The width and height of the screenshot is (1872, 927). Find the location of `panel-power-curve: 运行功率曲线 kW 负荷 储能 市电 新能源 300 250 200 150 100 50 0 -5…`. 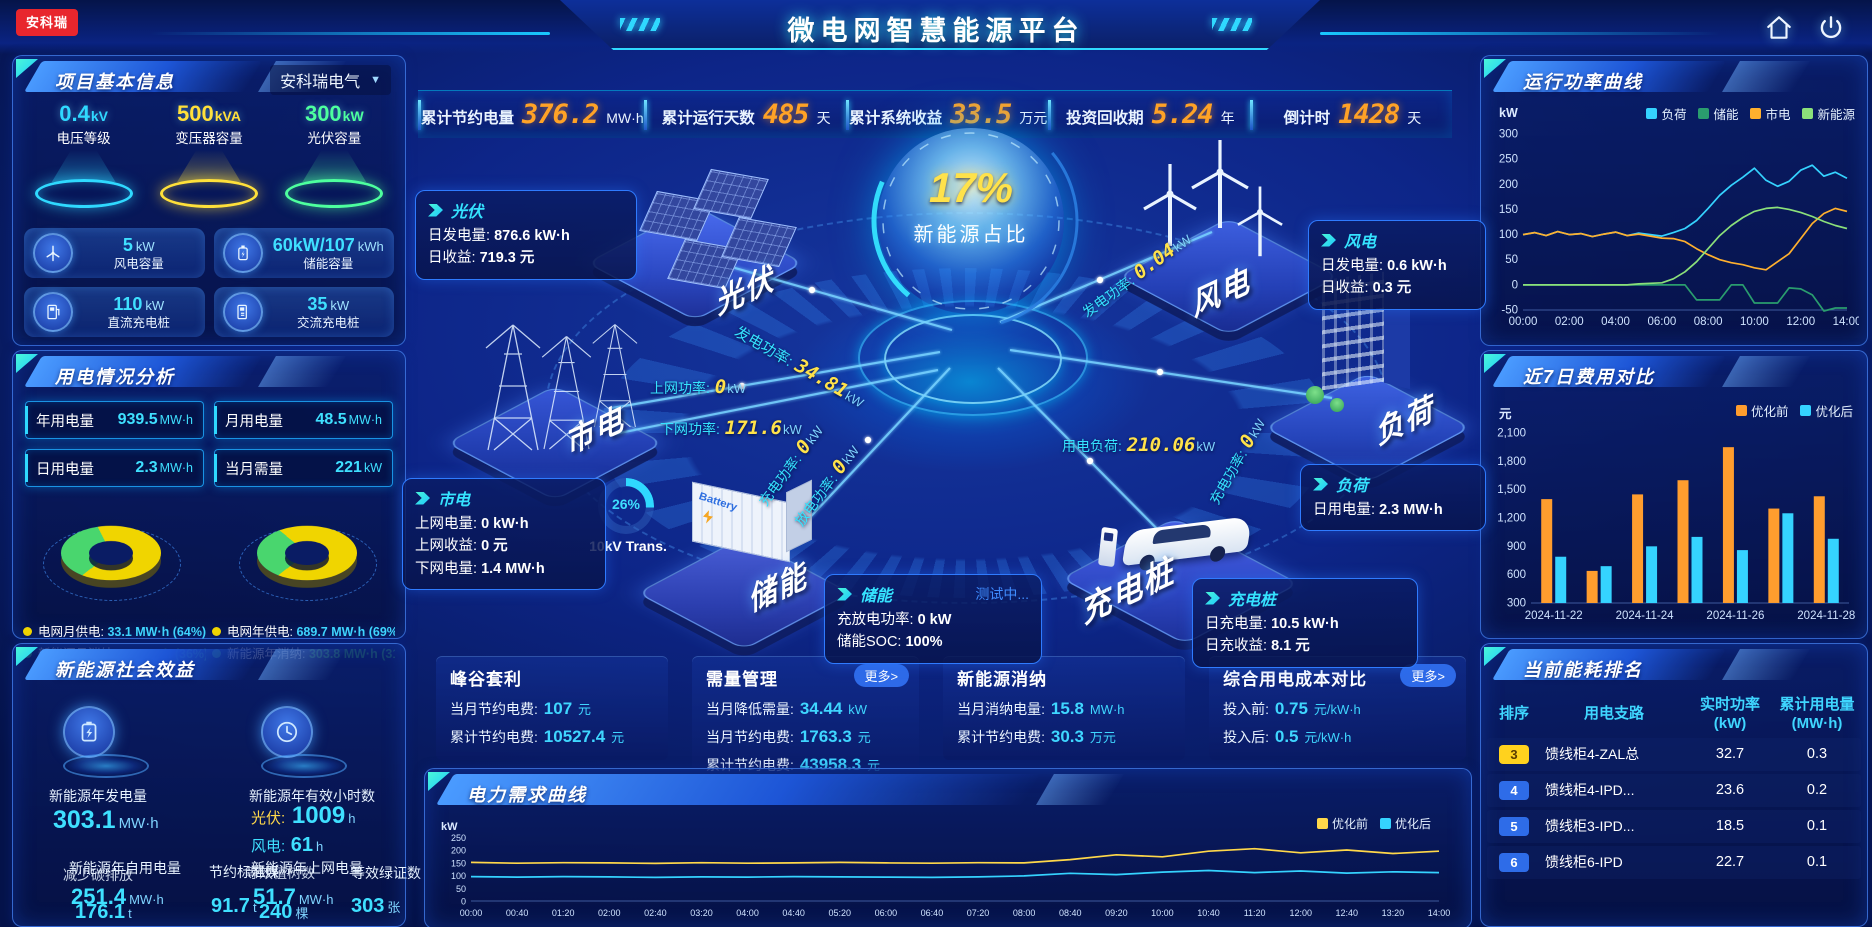

panel-power-curve: 运行功率曲线 kW 负荷 储能 市电 新能源 300 250 200 150 100 50 0 -5… is located at coordinates (1674, 200).